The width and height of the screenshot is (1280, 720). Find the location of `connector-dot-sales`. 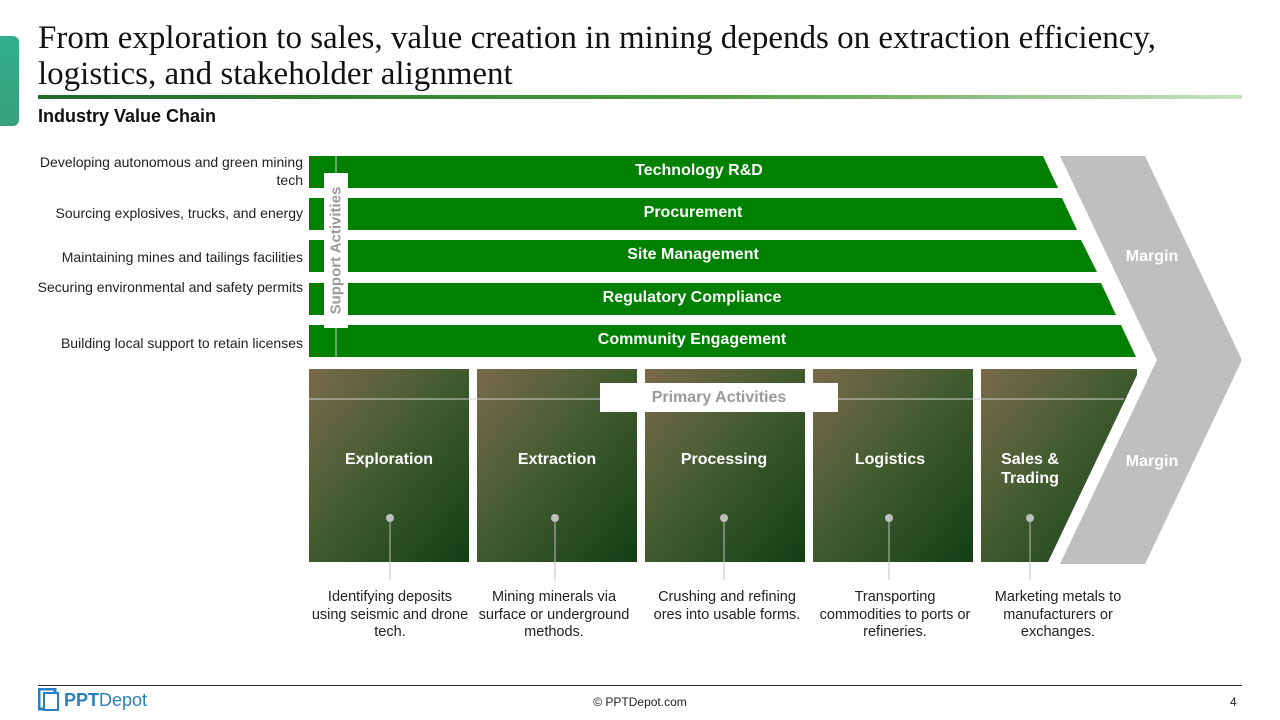

connector-dot-sales is located at coordinates (1030, 518).